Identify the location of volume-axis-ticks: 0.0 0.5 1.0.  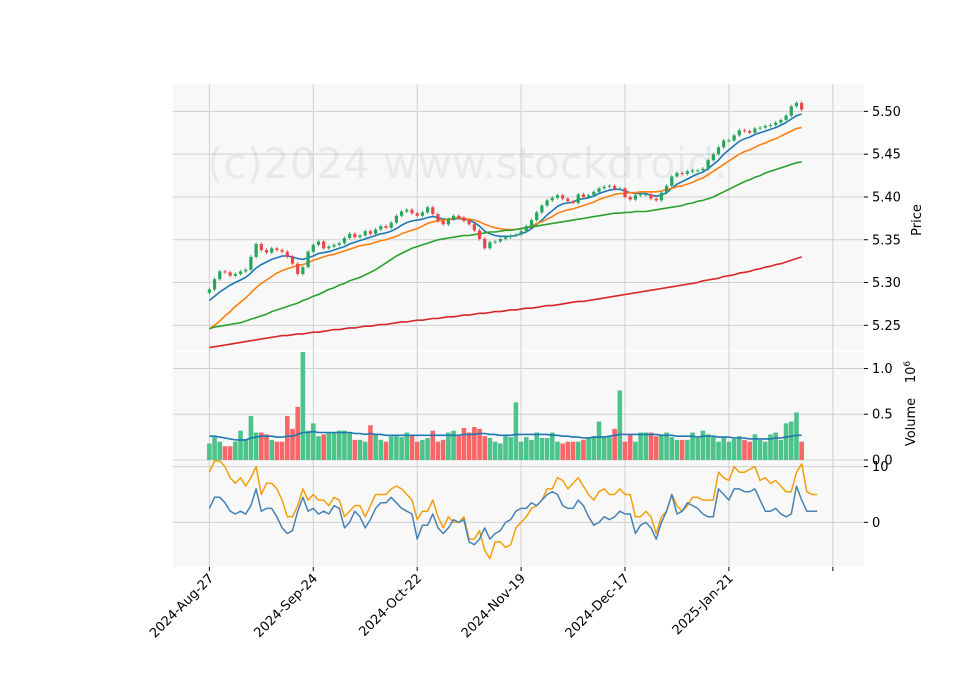
(878, 415).